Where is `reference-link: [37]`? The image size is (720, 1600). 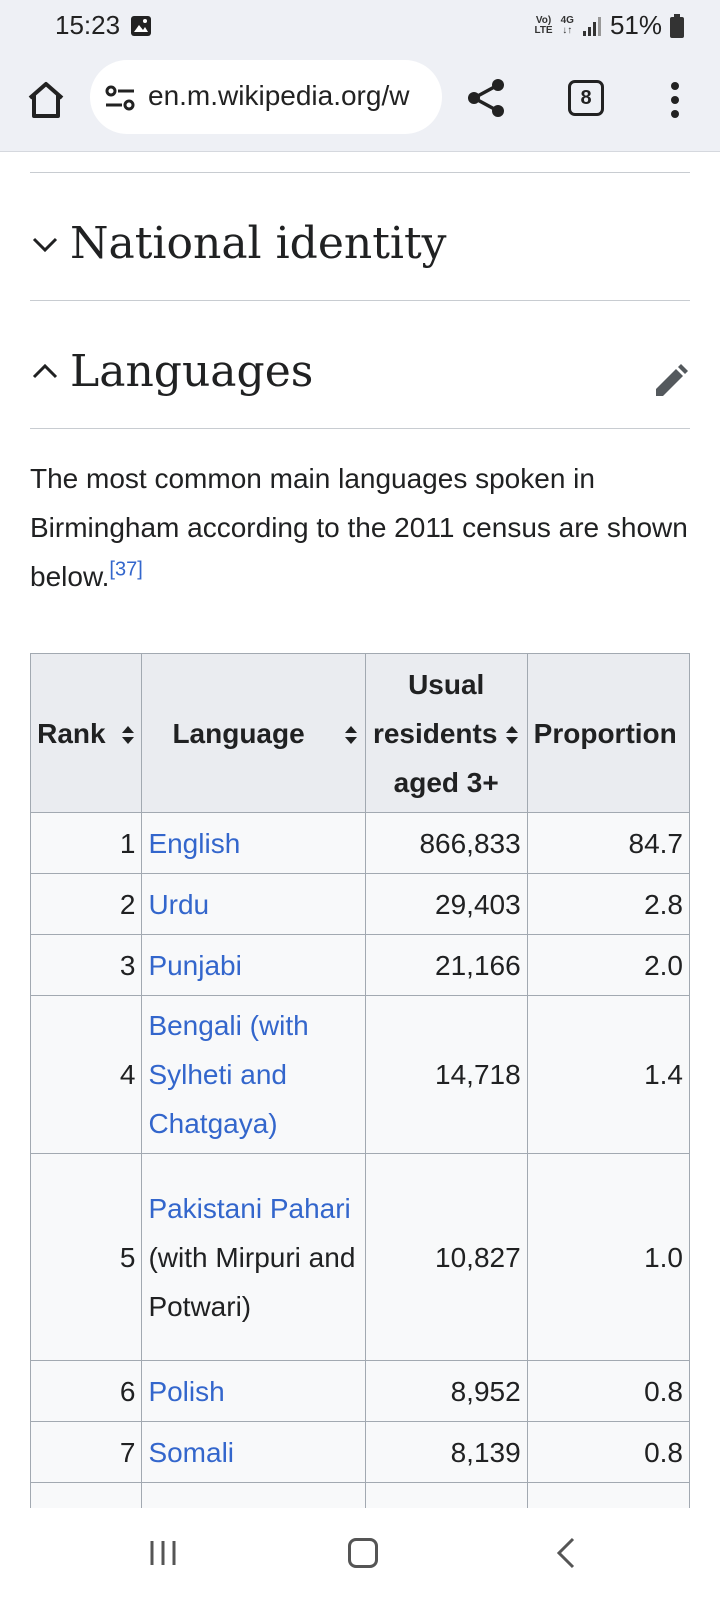
reference-link: [37] is located at coordinates (126, 569).